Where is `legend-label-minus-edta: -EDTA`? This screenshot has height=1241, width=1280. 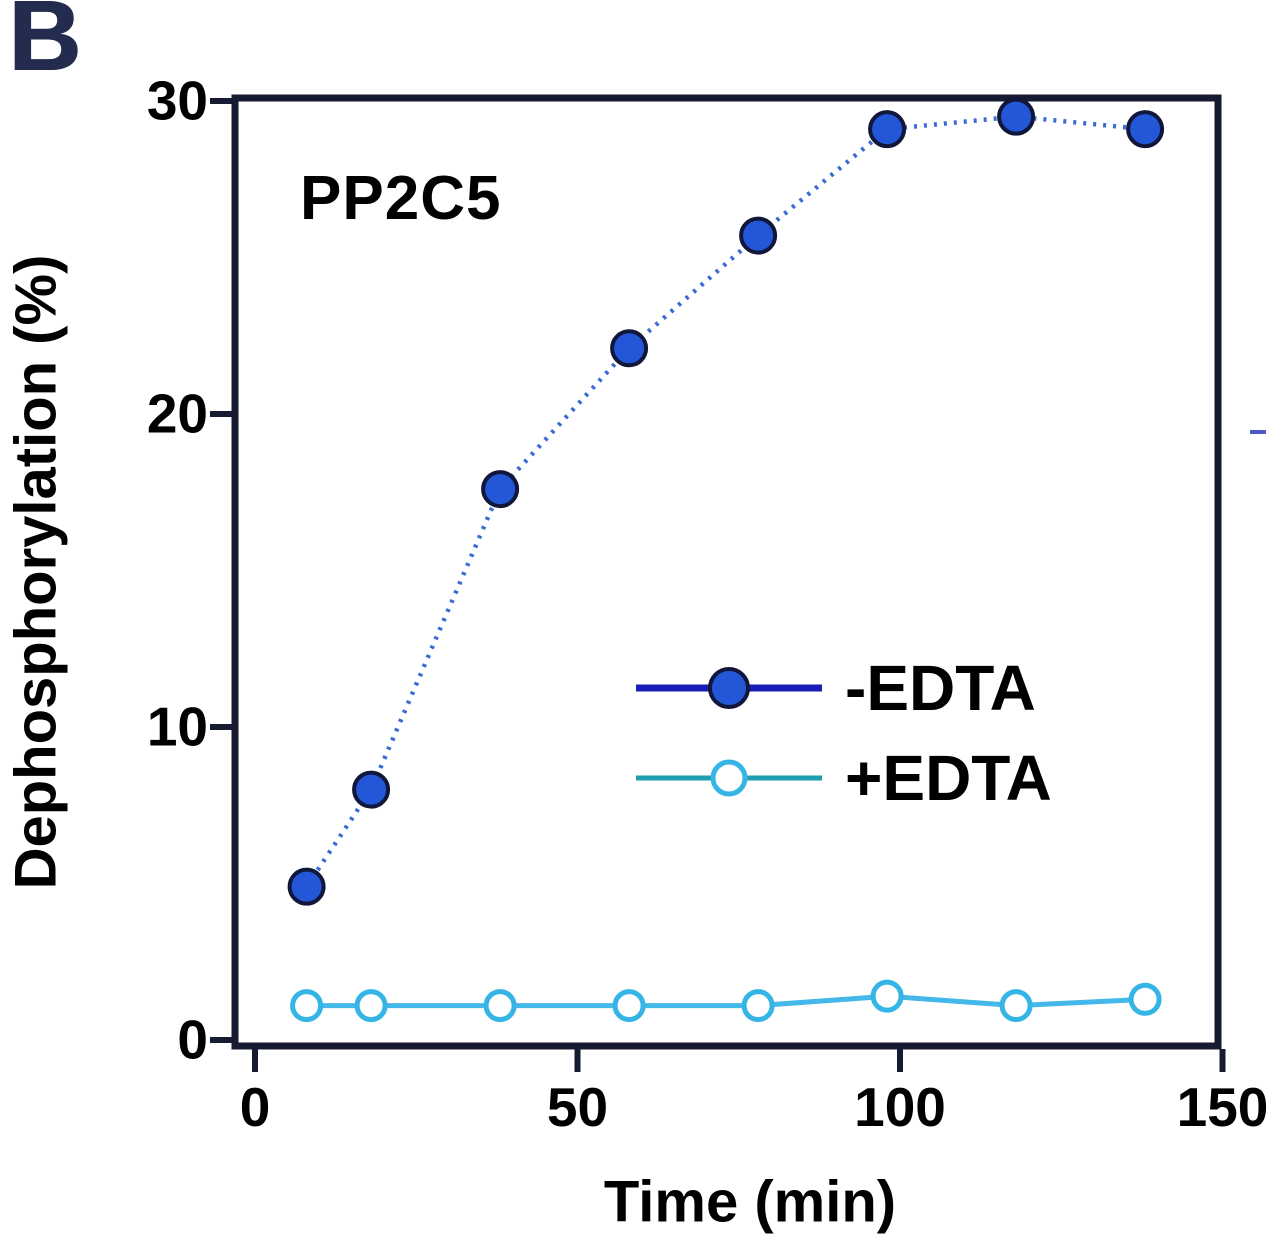 legend-label-minus-edta: -EDTA is located at coordinates (940, 688).